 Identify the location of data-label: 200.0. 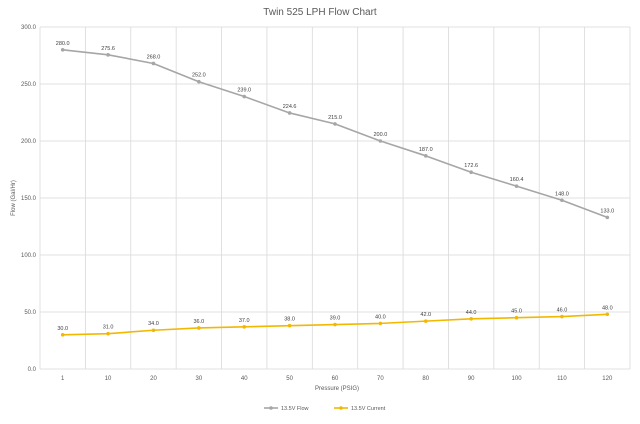
(381, 135).